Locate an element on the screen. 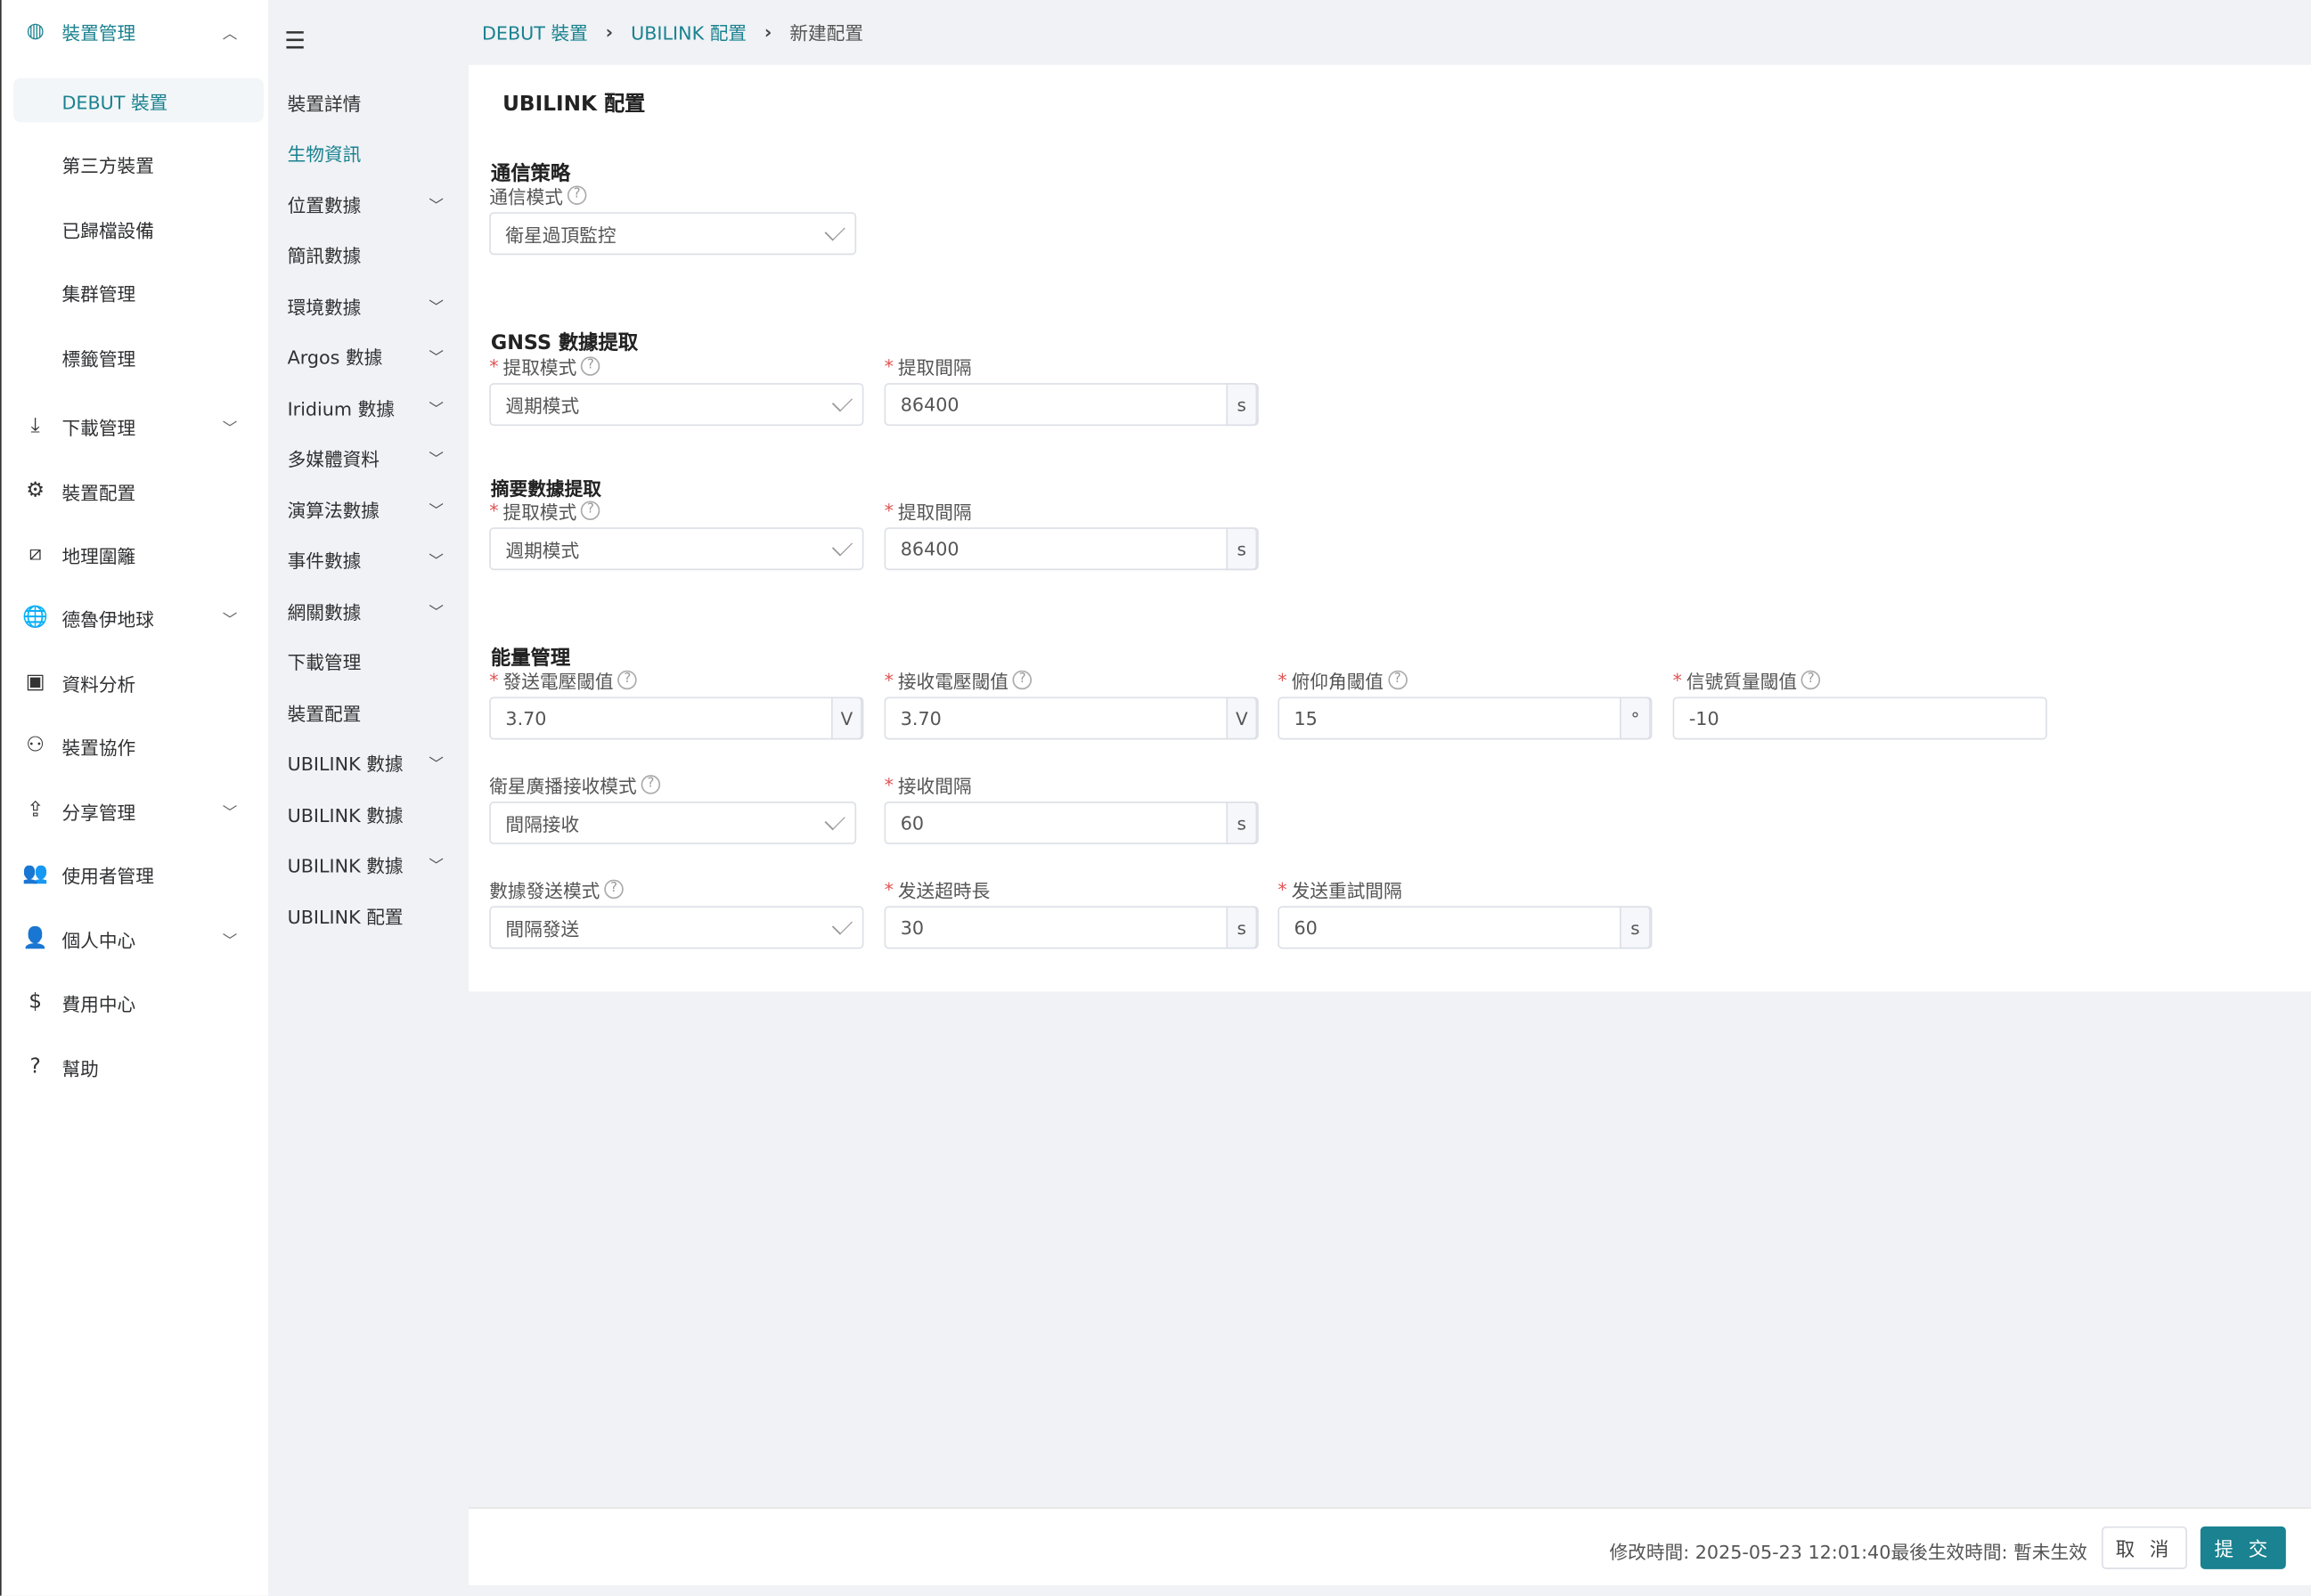  sidebar-item-label: 分享管理 is located at coordinates (98, 812).